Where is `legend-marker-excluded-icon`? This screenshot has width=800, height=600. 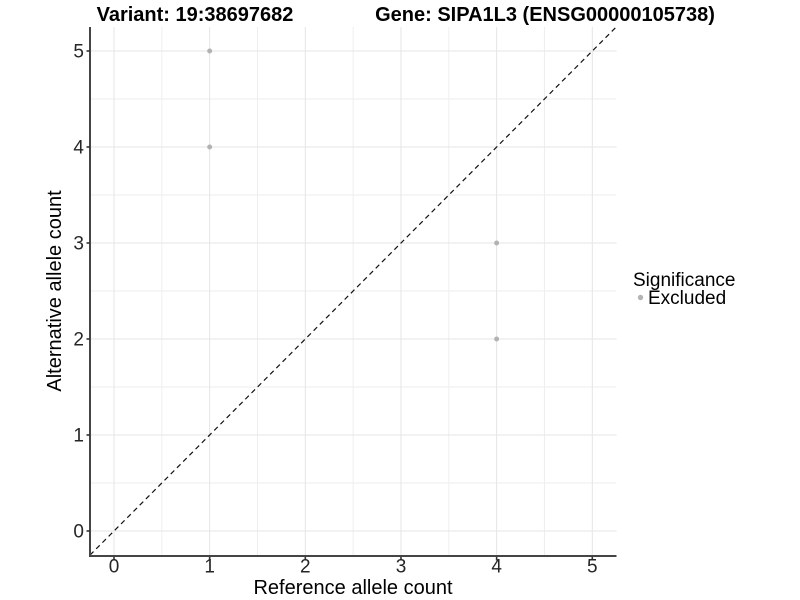 legend-marker-excluded-icon is located at coordinates (640, 297).